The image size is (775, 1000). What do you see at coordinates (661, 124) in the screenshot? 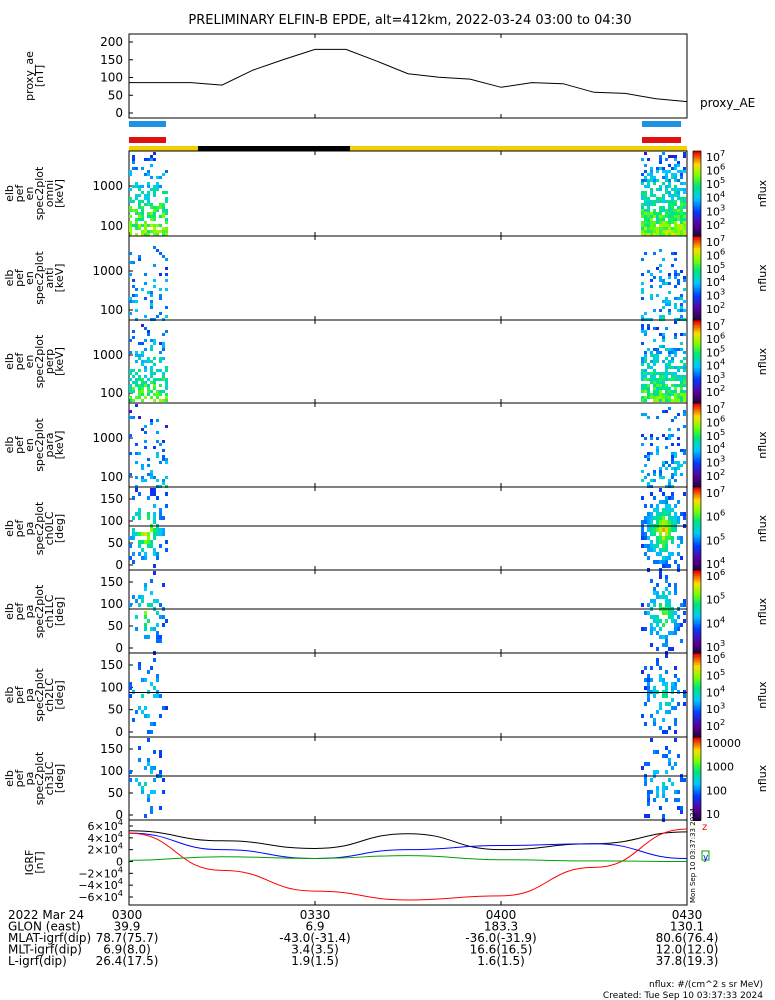
I see `science-zone-bar-blue` at bounding box center [661, 124].